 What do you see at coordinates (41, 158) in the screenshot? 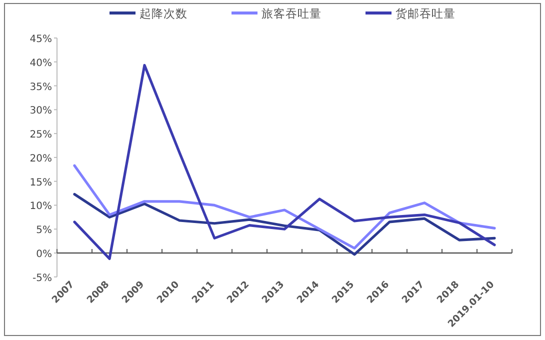
I see `y-tick-label: 20%` at bounding box center [41, 158].